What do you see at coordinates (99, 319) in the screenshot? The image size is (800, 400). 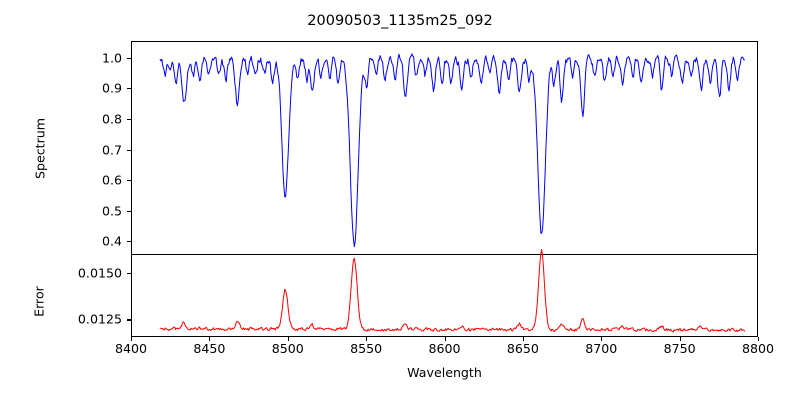 I see `error-y-tick-label: 0.0125` at bounding box center [99, 319].